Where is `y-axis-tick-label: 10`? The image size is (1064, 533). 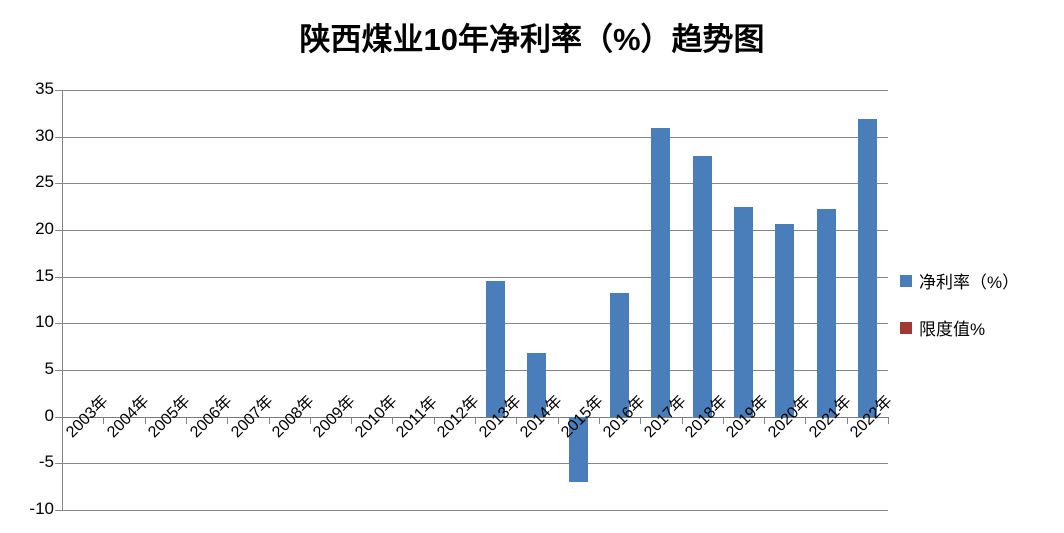 y-axis-tick-label: 10 is located at coordinates (44, 322).